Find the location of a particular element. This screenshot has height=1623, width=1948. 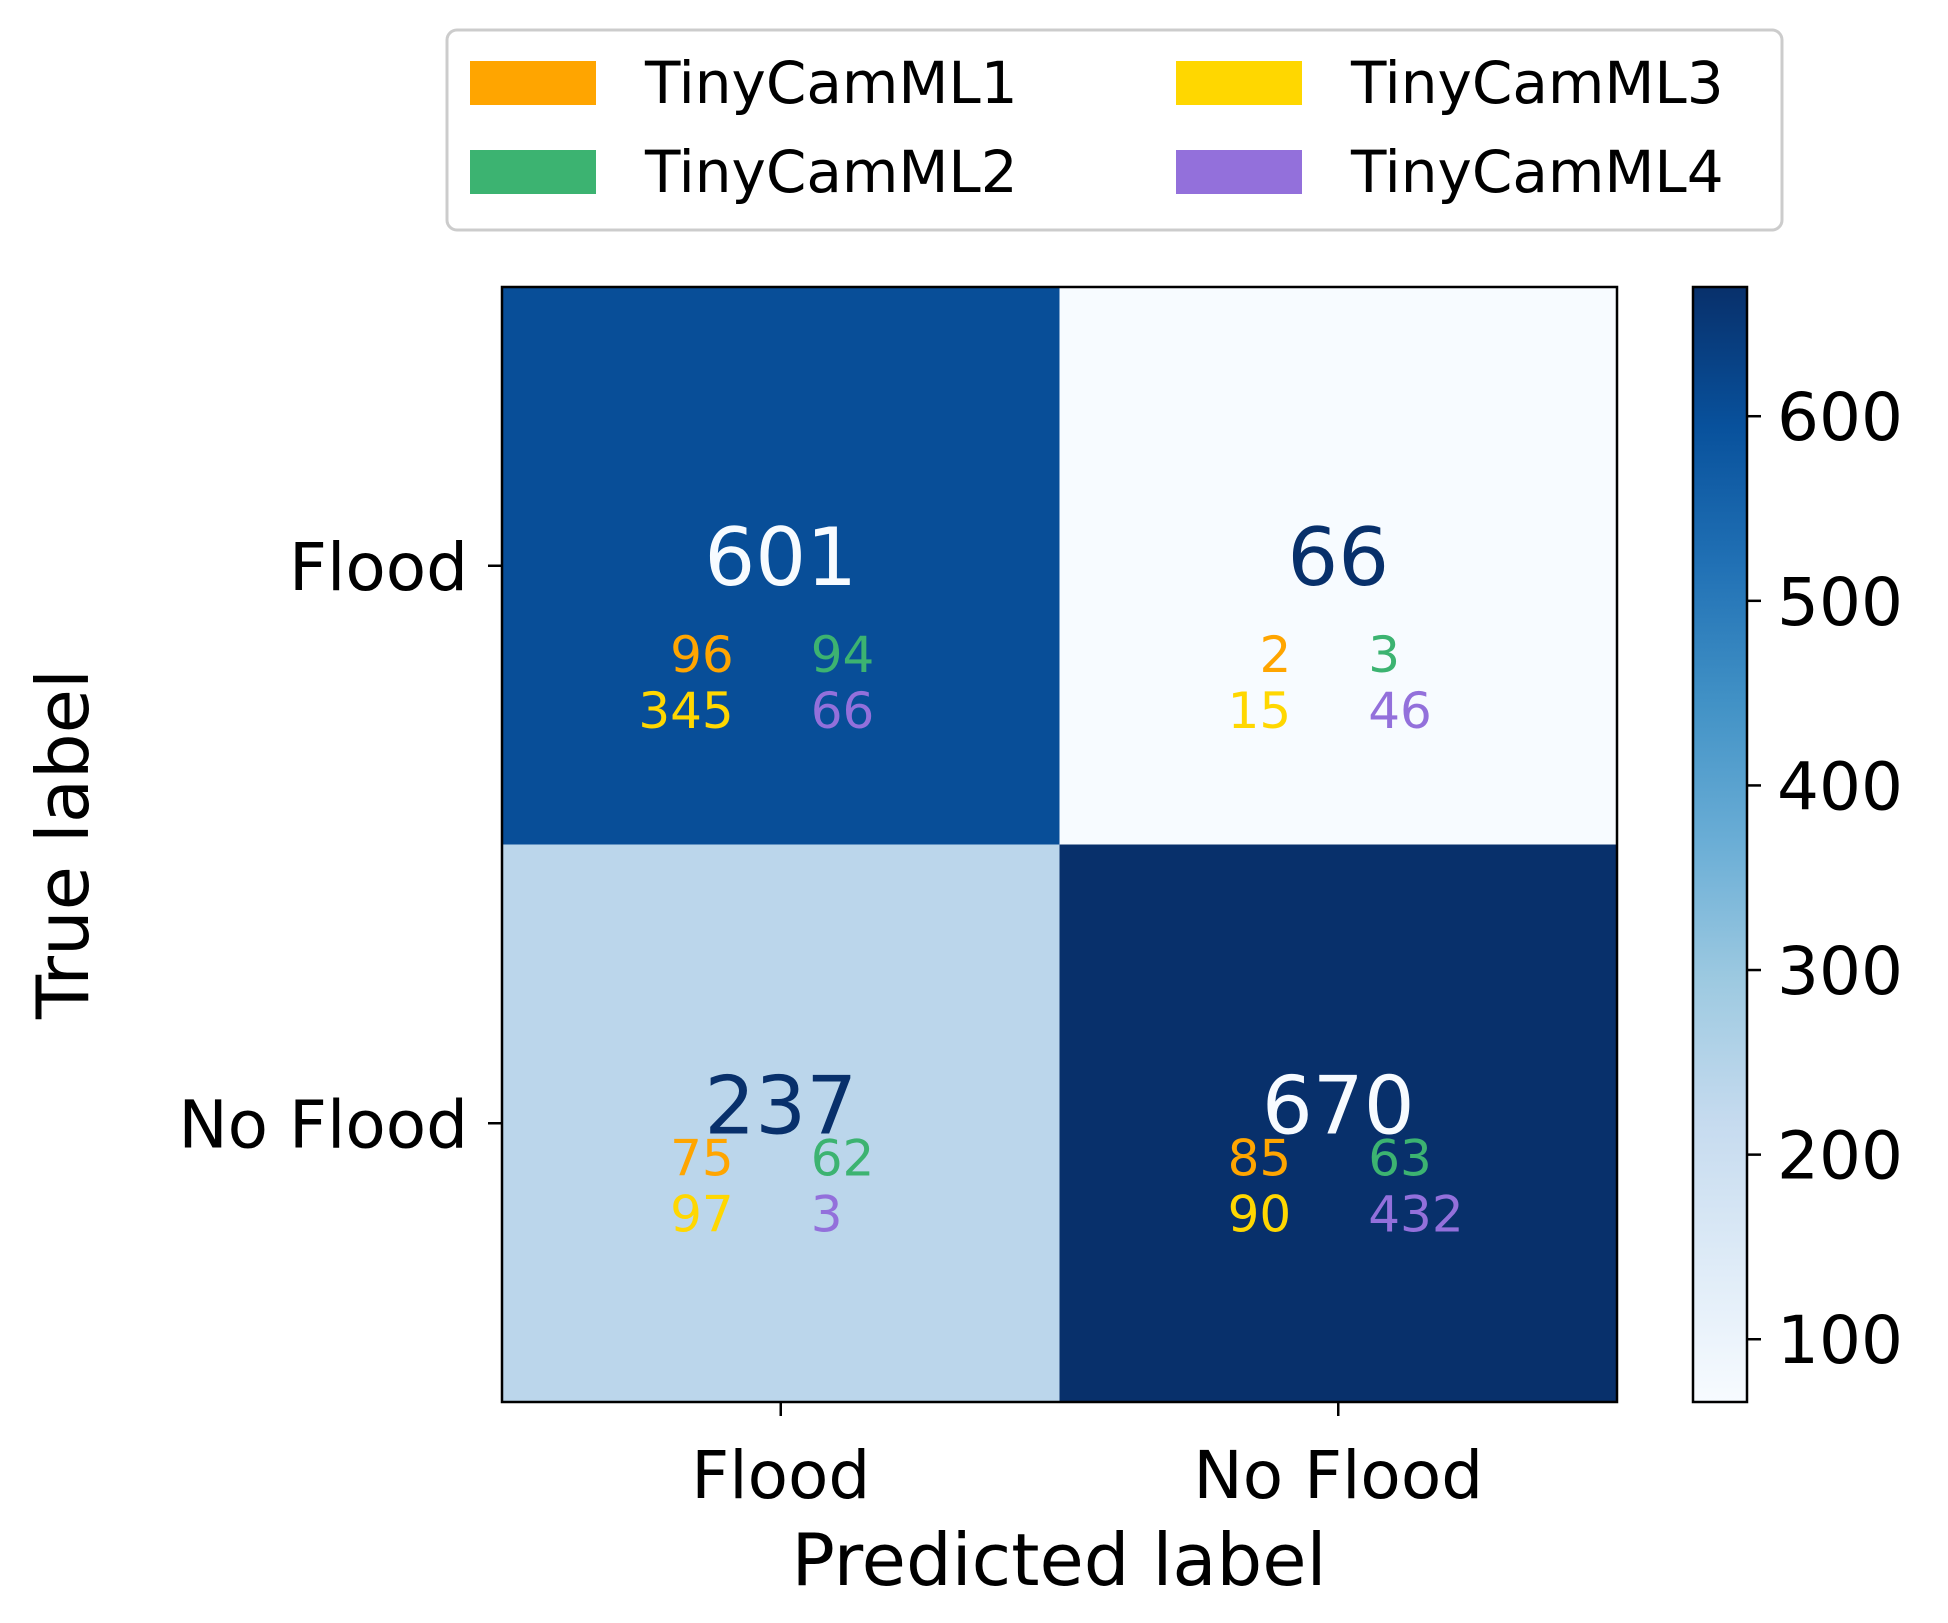

legend-label: TinyCamML3 is located at coordinates (1537, 83).